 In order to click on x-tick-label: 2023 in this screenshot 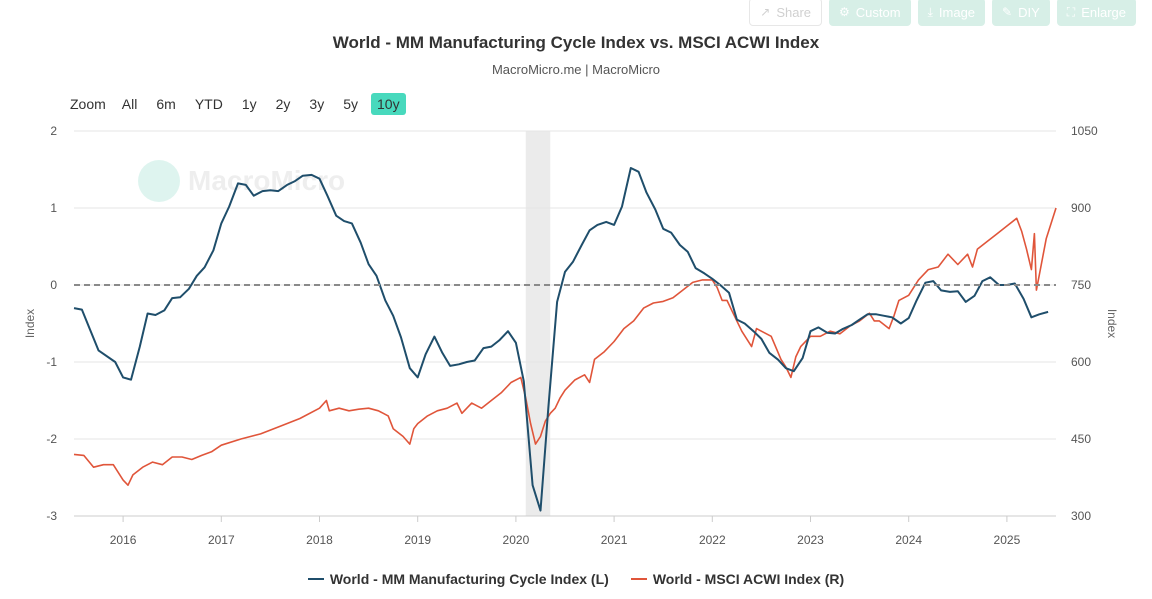, I will do `click(810, 540)`.